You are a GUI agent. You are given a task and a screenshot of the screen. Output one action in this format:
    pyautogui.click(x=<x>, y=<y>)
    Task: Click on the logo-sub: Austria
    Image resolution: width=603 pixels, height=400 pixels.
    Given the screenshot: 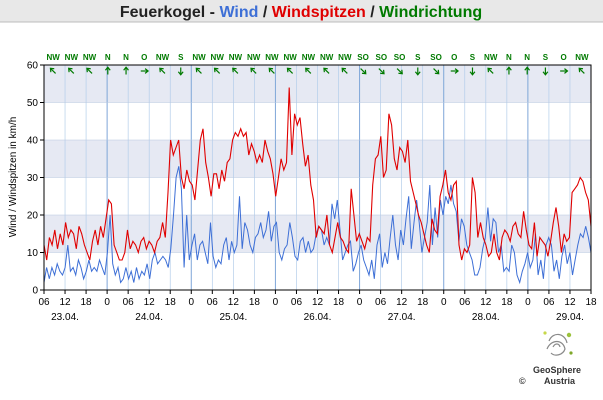 What is the action you would take?
    pyautogui.click(x=560, y=381)
    